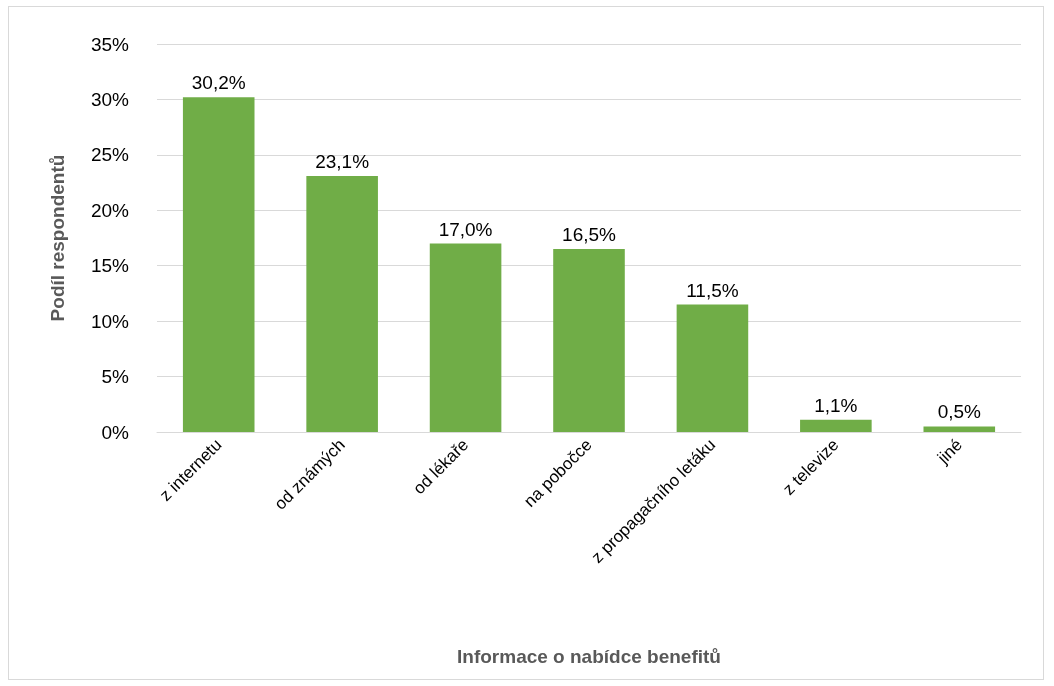 This screenshot has height=686, width=1054. What do you see at coordinates (589, 656) in the screenshot?
I see `x-axis-title: Informace o nabídce benefitů` at bounding box center [589, 656].